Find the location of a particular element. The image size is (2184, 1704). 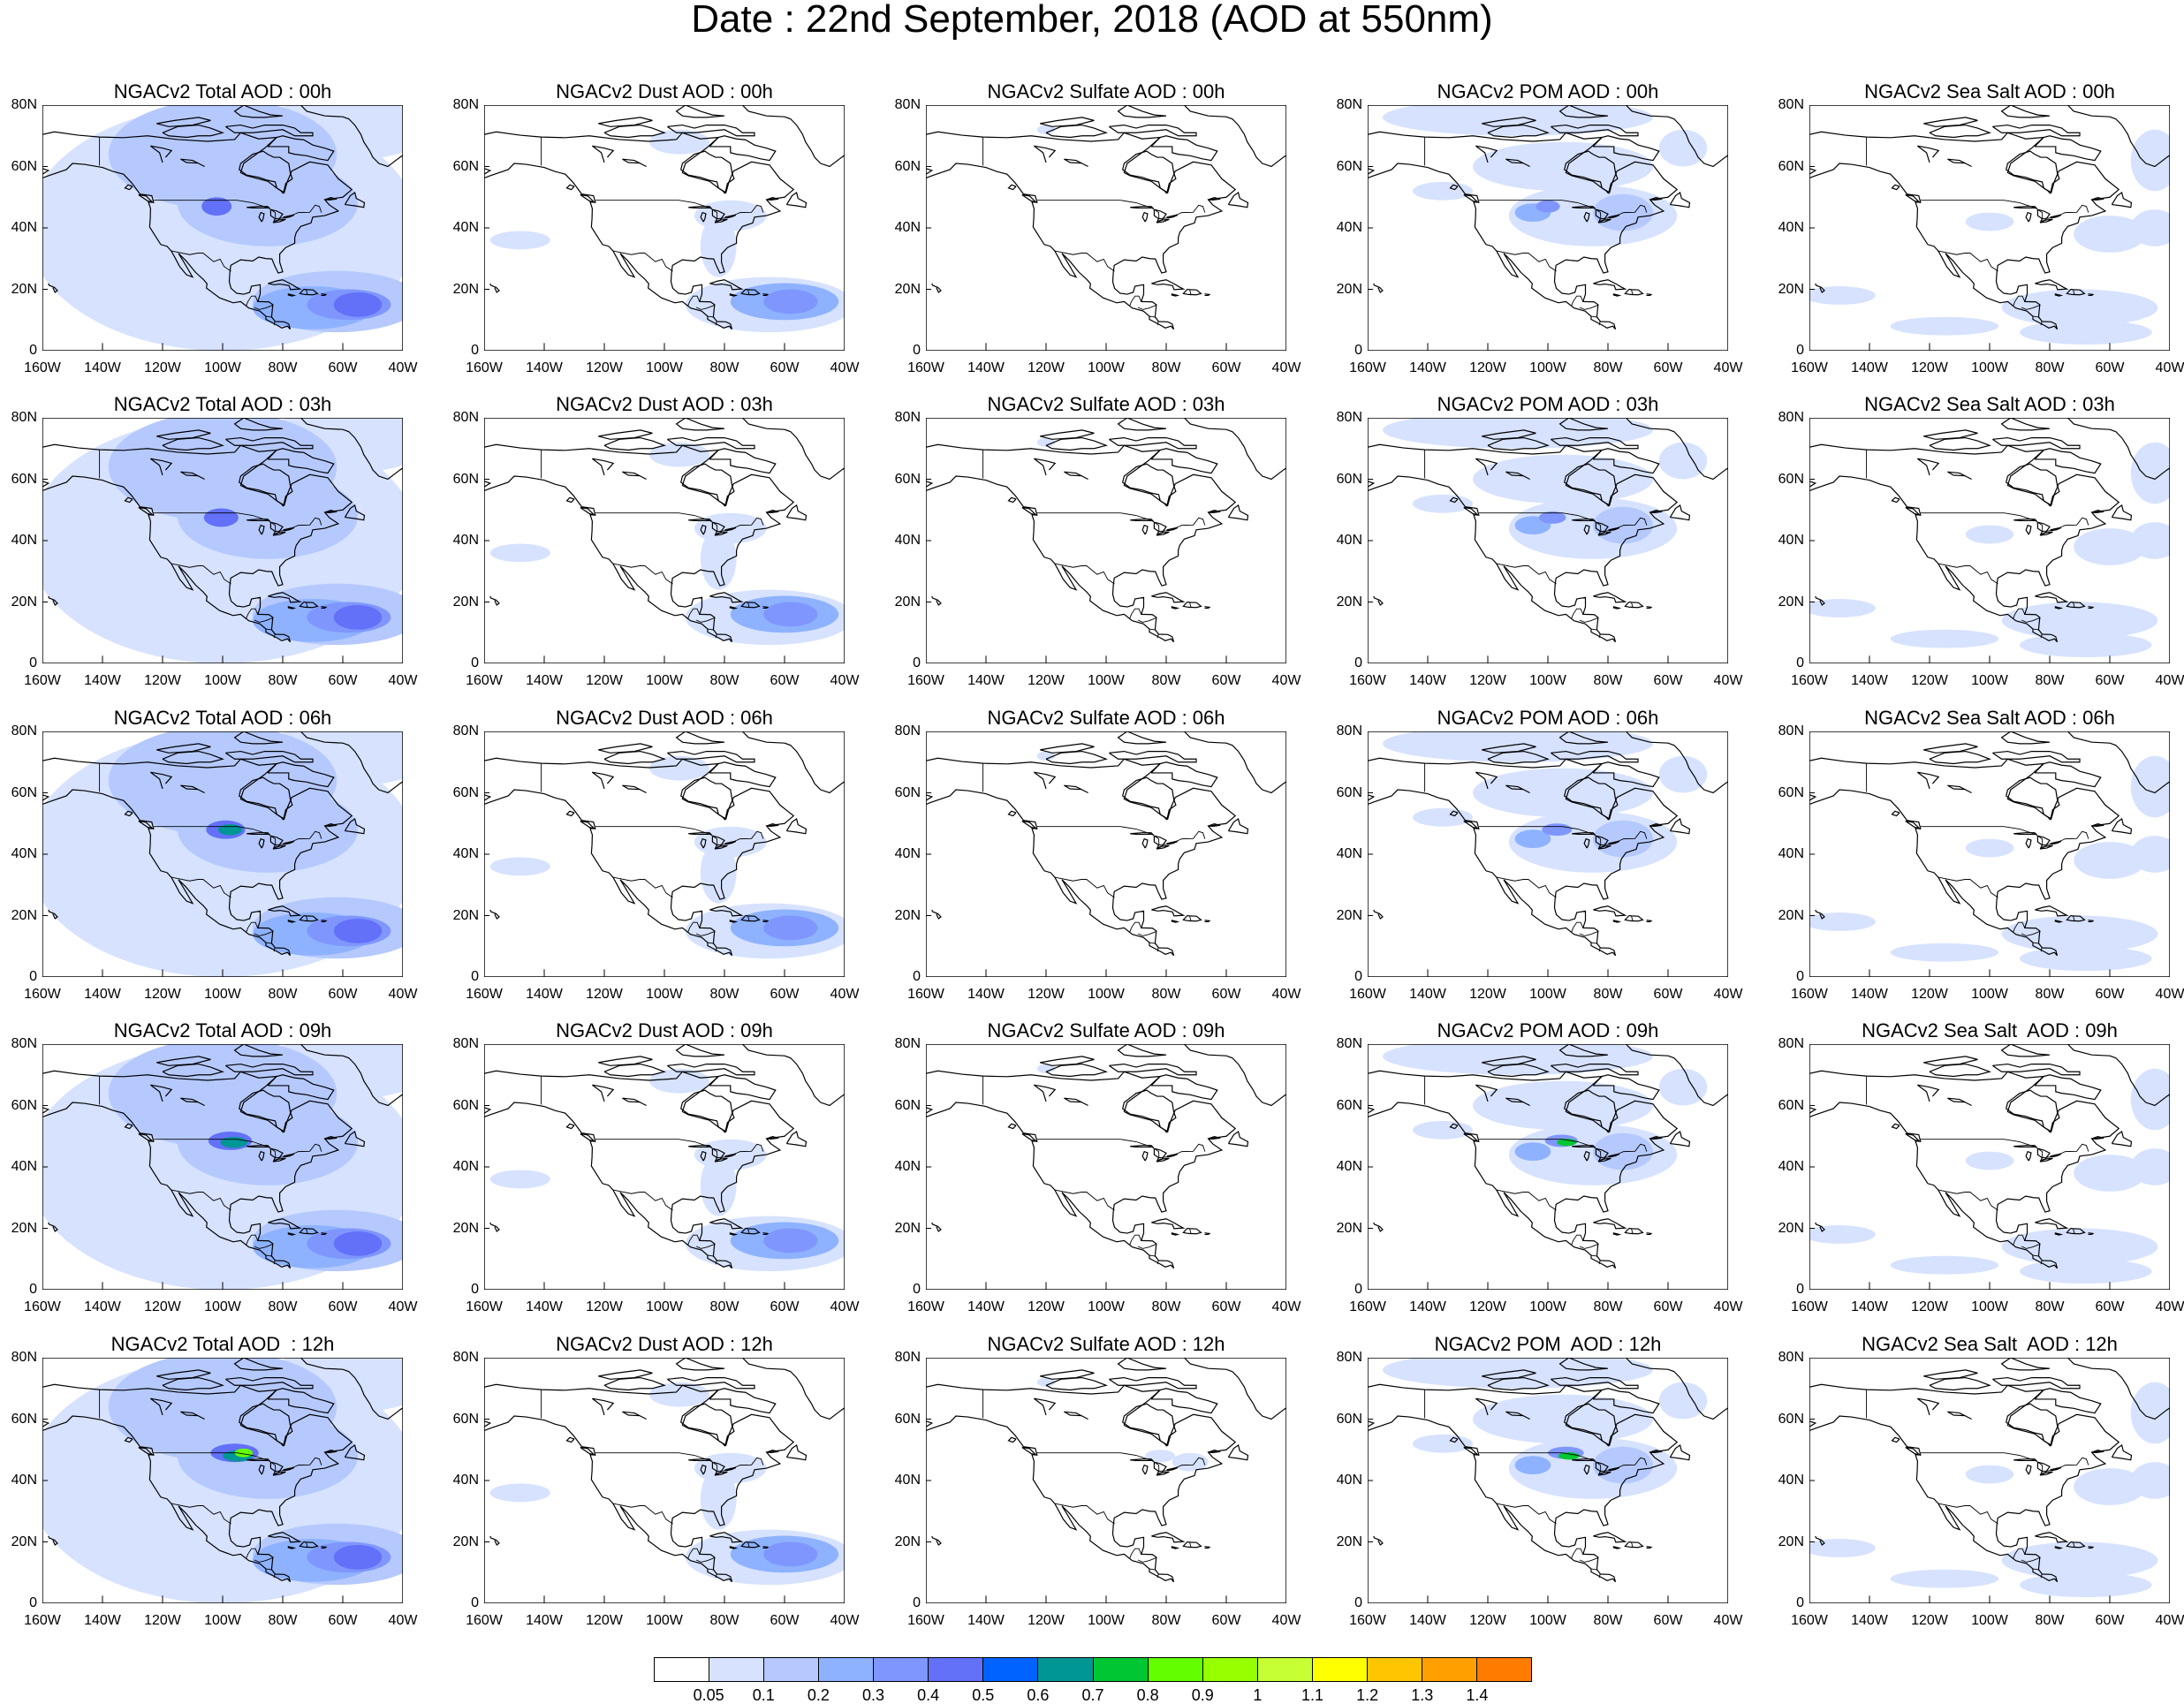

lat-tick-label: 40N is located at coordinates (24, 1480).